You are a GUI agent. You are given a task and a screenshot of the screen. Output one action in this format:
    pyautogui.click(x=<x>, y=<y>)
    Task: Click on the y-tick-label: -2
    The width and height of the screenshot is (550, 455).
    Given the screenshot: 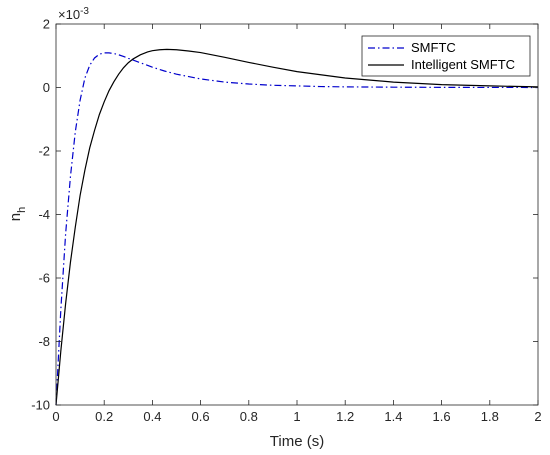 What is the action you would take?
    pyautogui.click(x=44, y=151)
    